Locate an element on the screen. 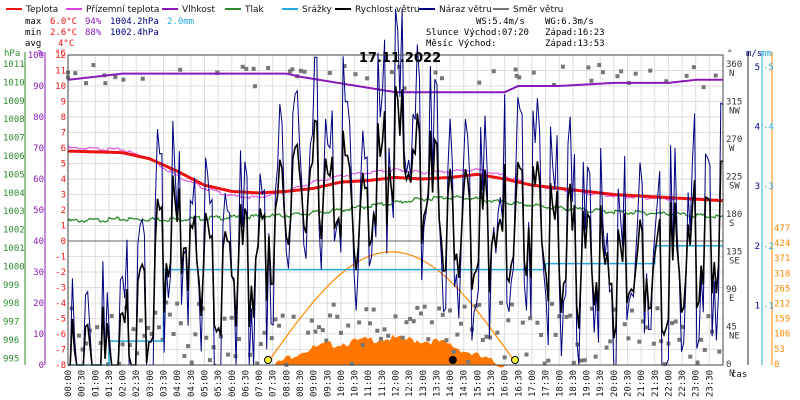  hpa-tick-label: 1008 is located at coordinates (14, 120).